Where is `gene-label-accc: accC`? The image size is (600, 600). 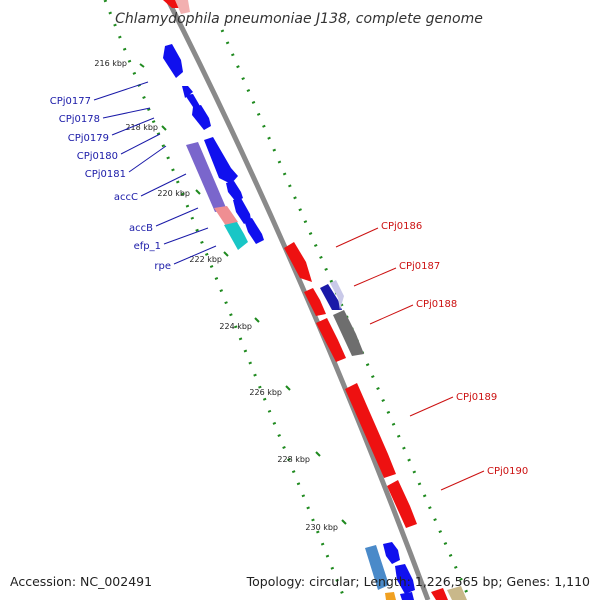
gene-label-accc: accC is located at coordinates (126, 197).